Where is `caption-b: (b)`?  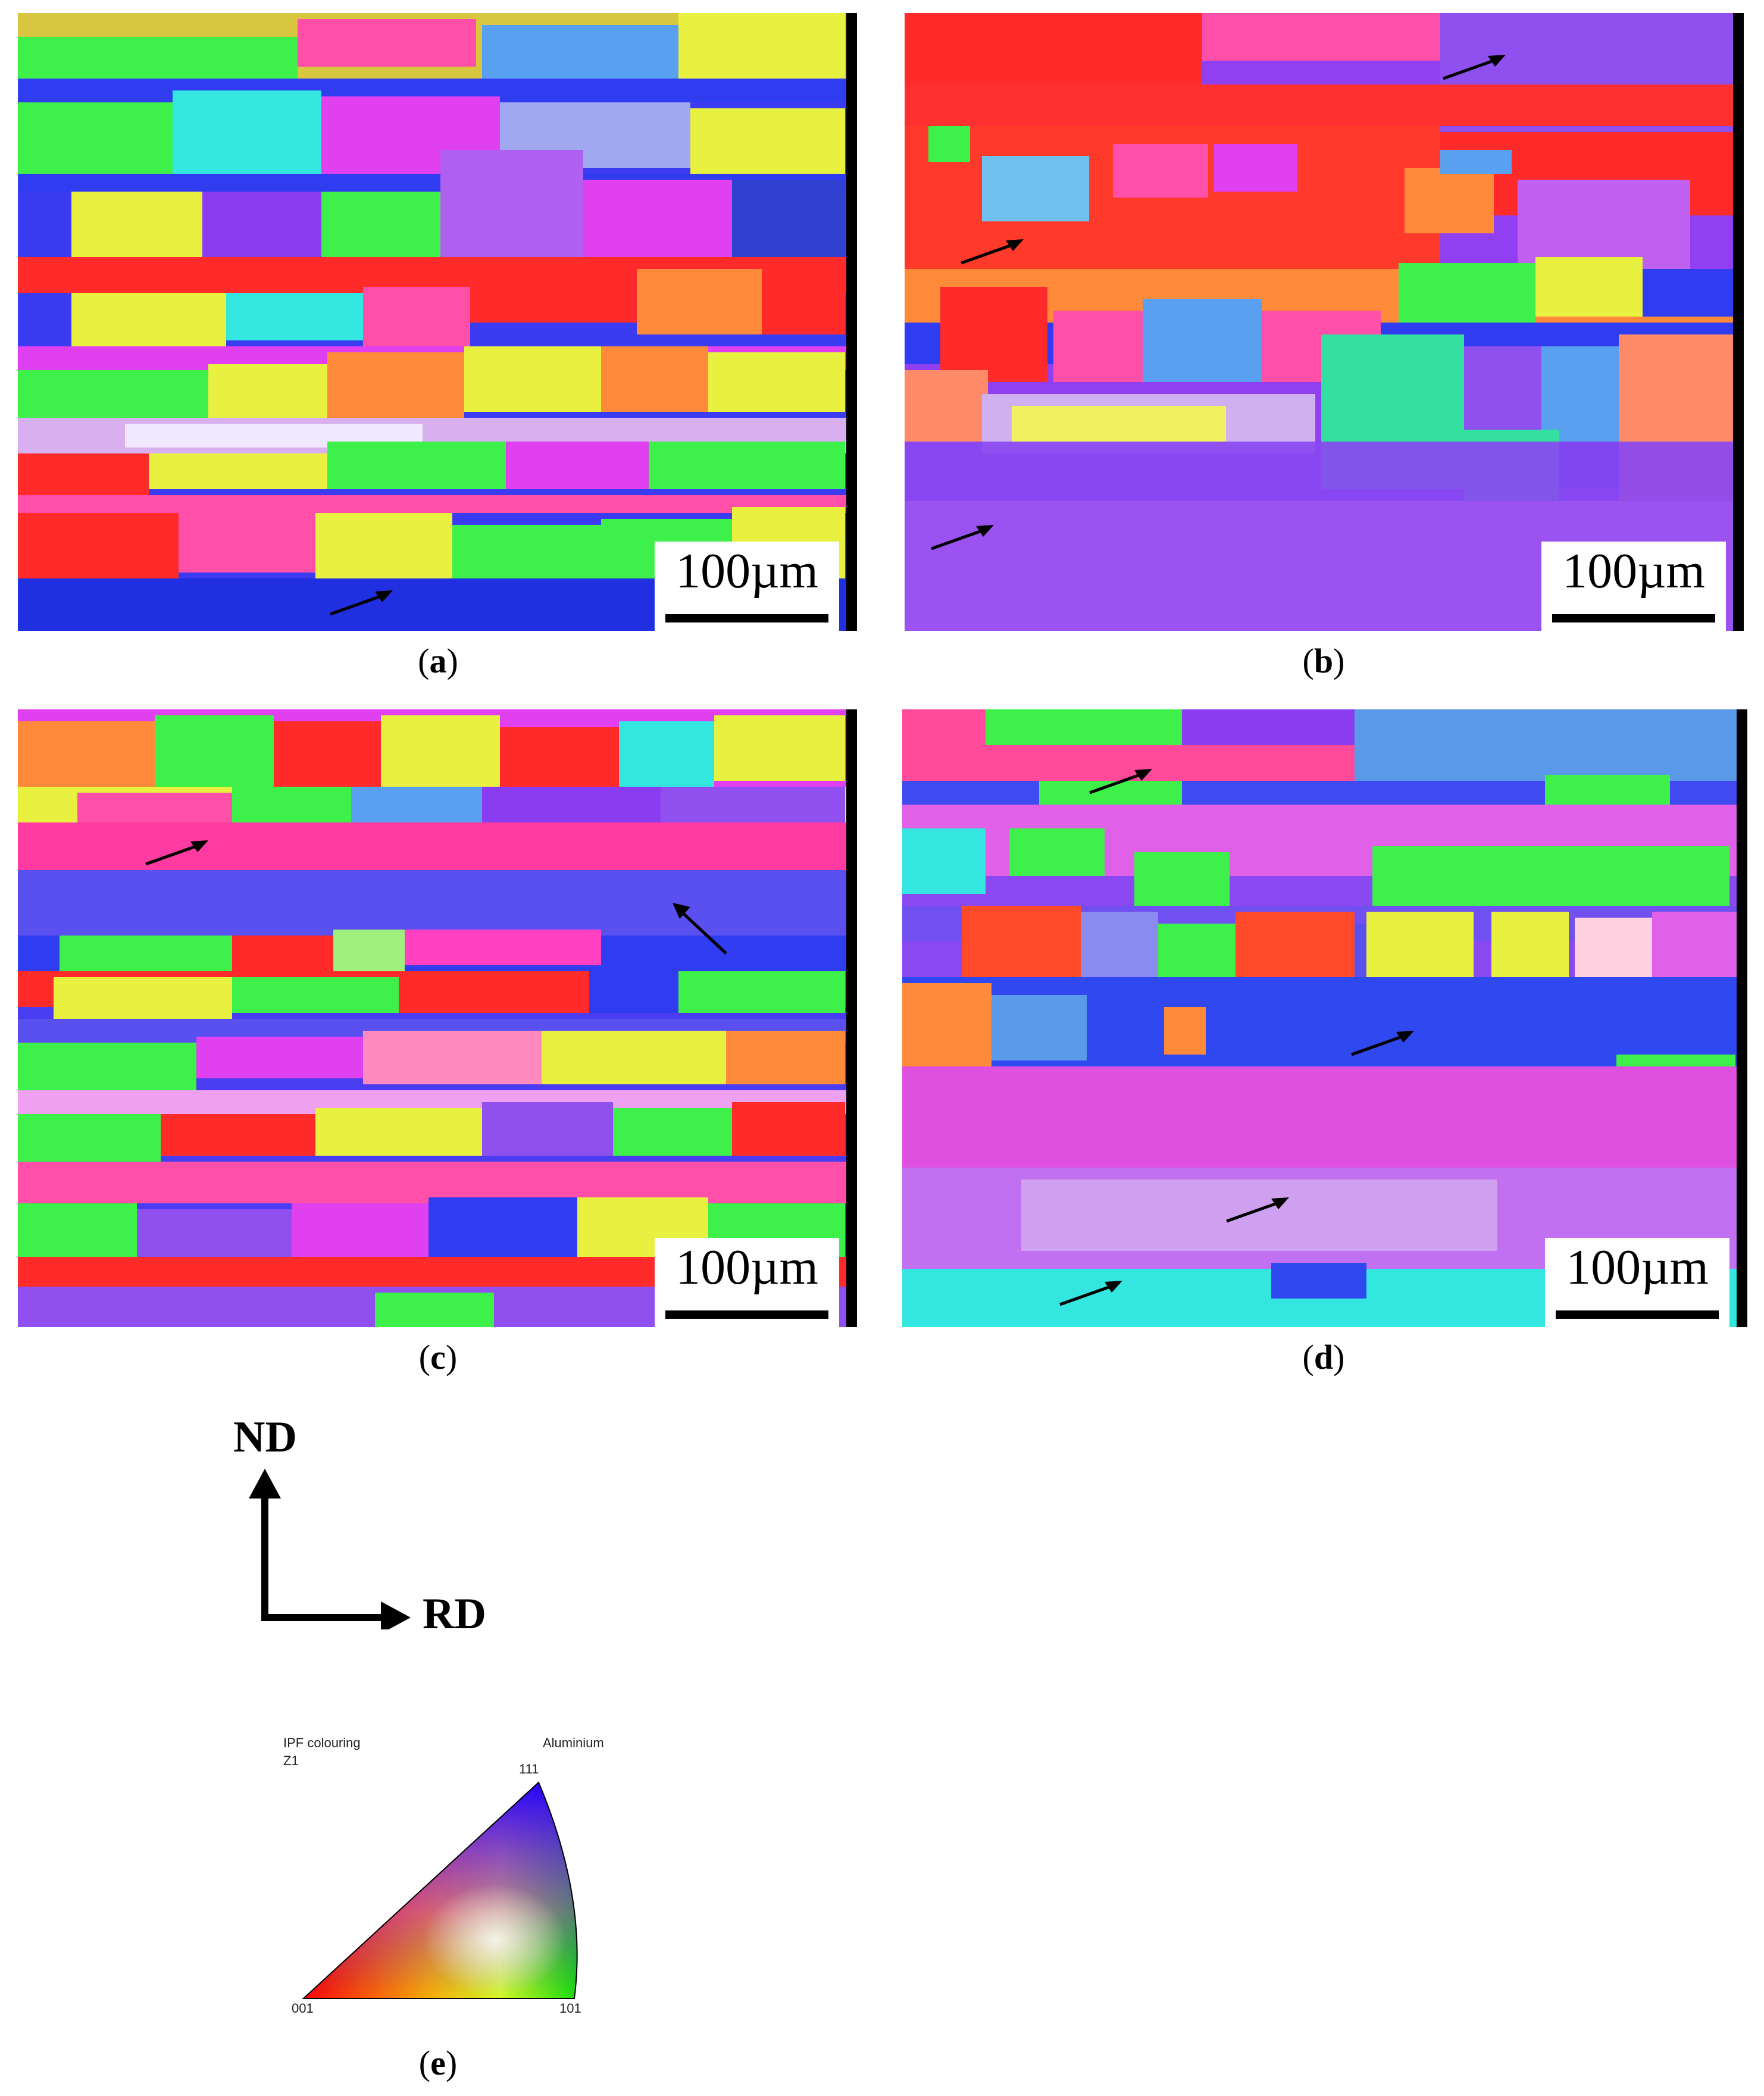
caption-b: (b) is located at coordinates (1323, 661).